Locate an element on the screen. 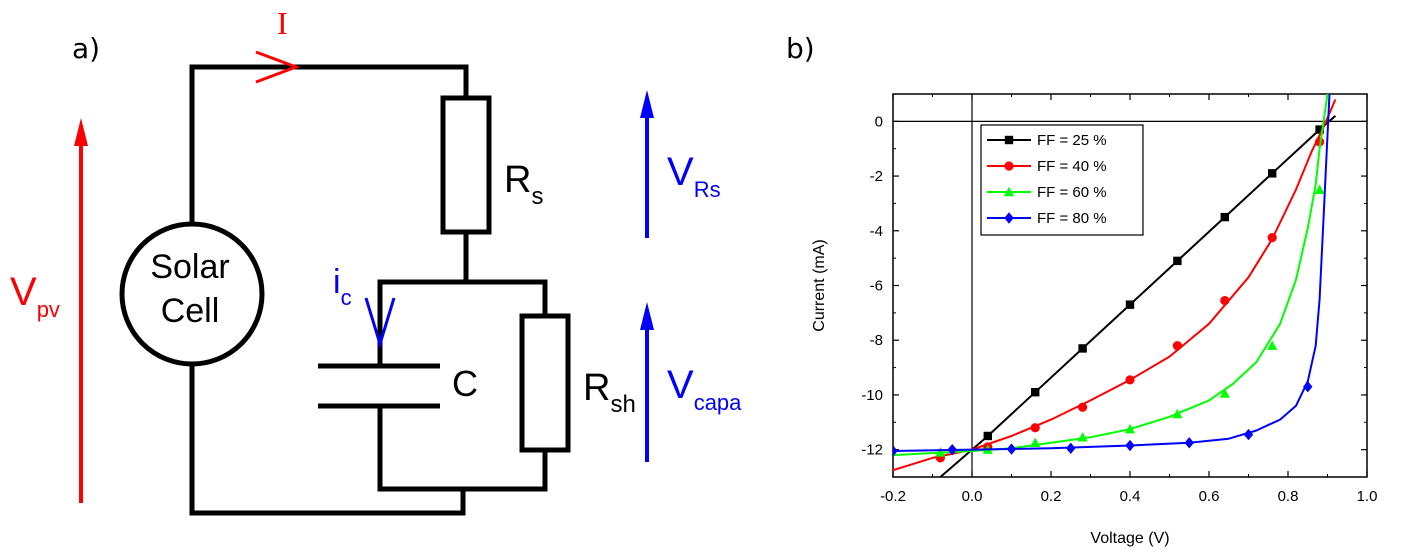 The image size is (1410, 553). vcapa-arrow is located at coordinates (647, 382).